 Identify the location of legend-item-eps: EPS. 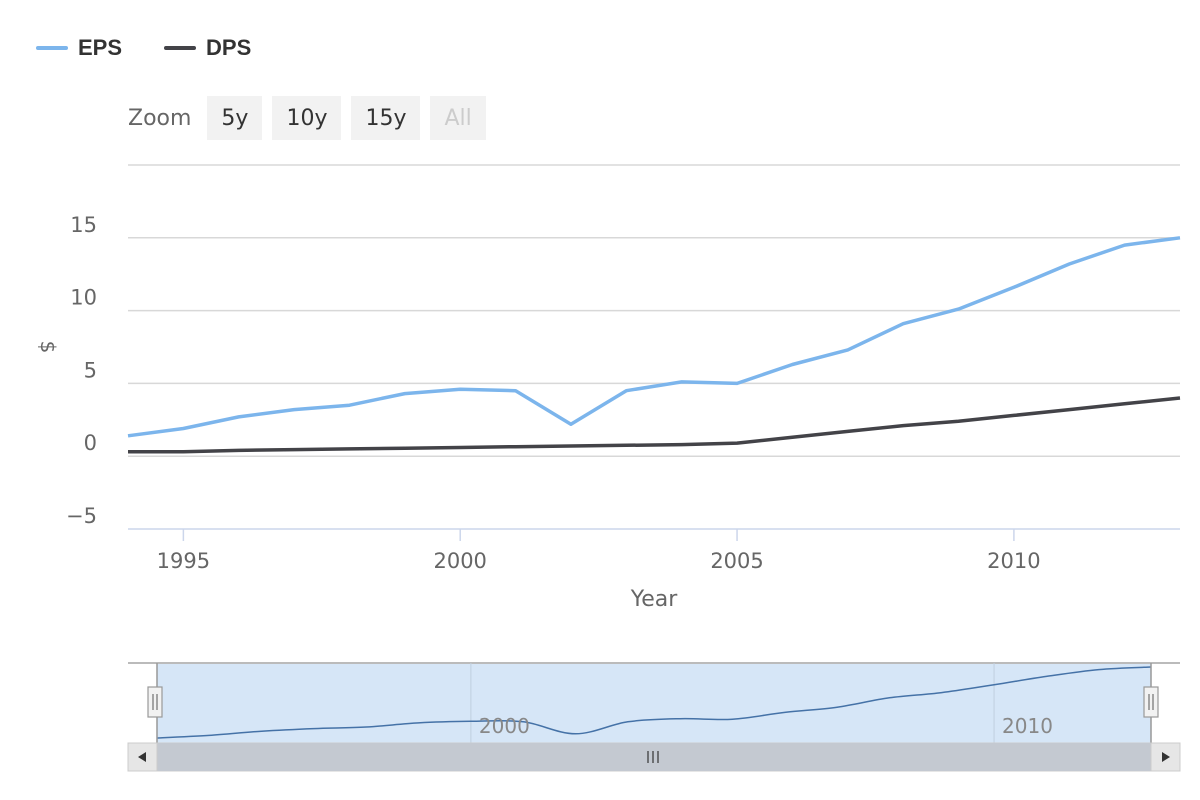
(79, 48).